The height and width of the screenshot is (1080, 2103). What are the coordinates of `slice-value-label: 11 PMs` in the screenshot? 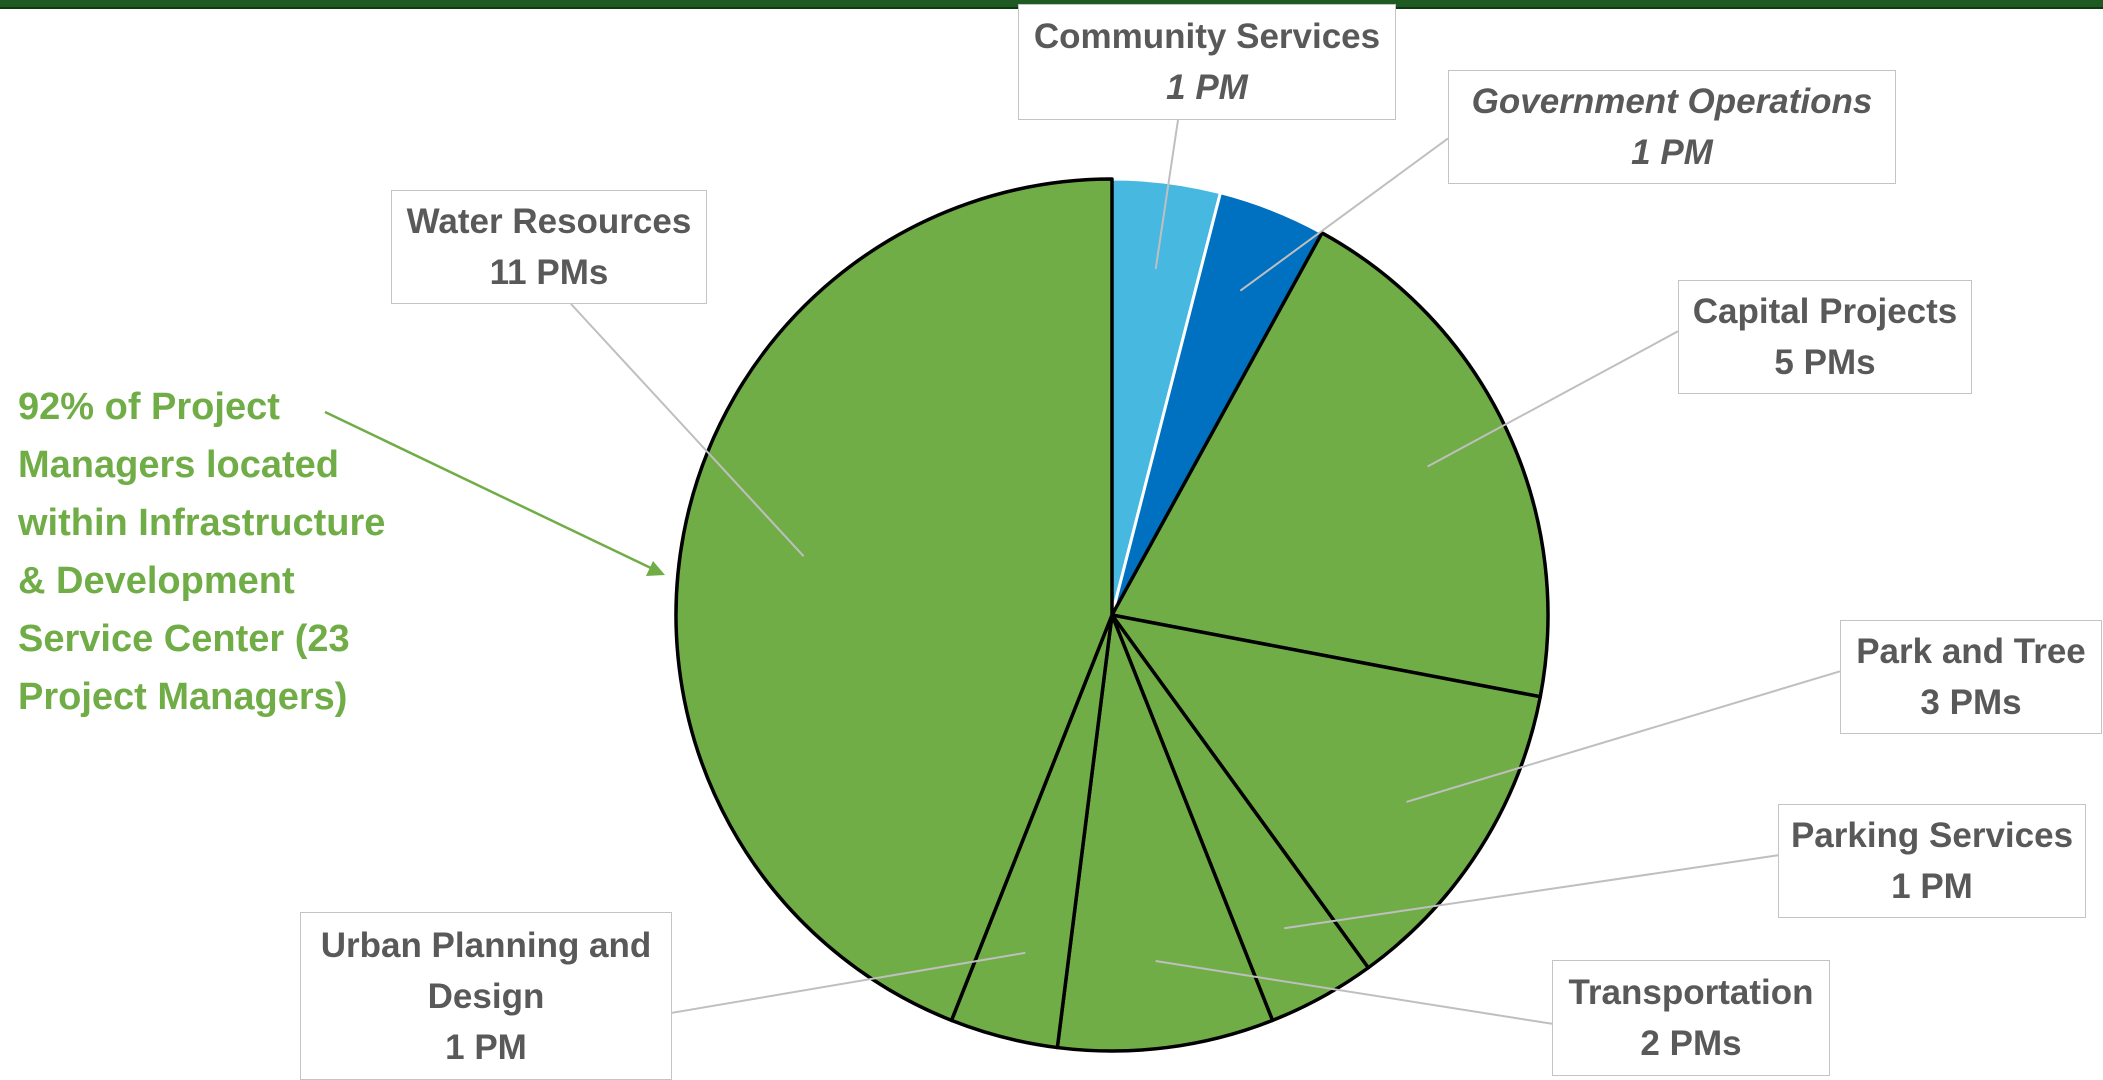 It's located at (549, 272).